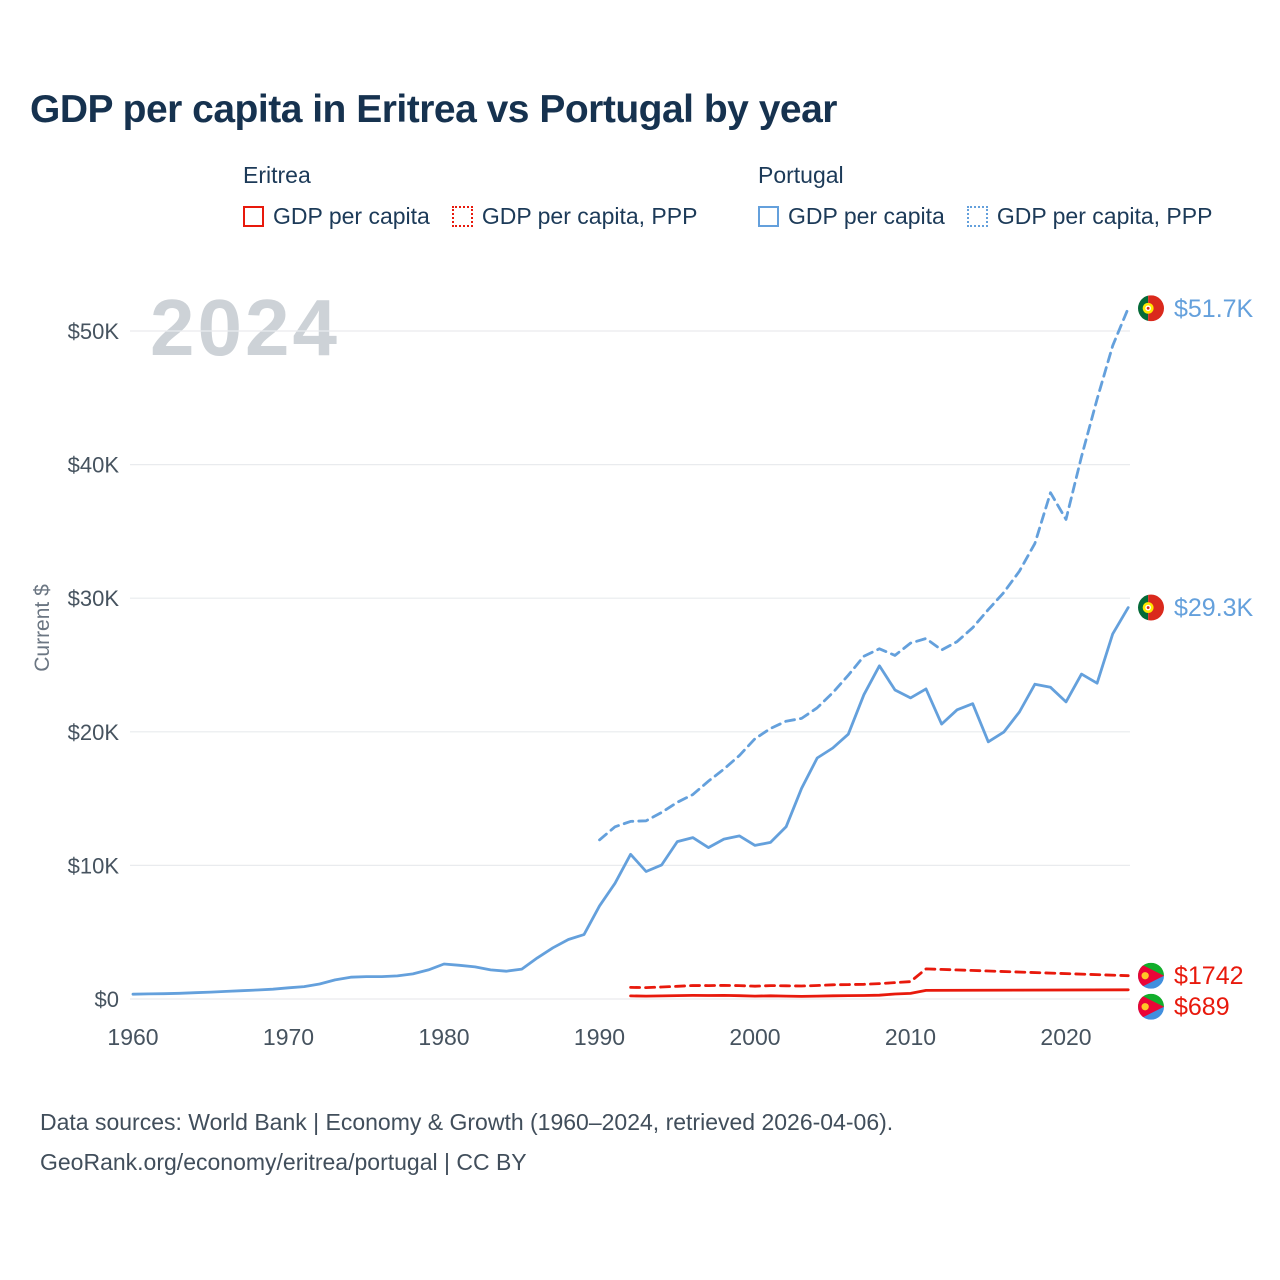 The height and width of the screenshot is (1280, 1280). What do you see at coordinates (1209, 976) in the screenshot?
I see `end-value-label: $1742` at bounding box center [1209, 976].